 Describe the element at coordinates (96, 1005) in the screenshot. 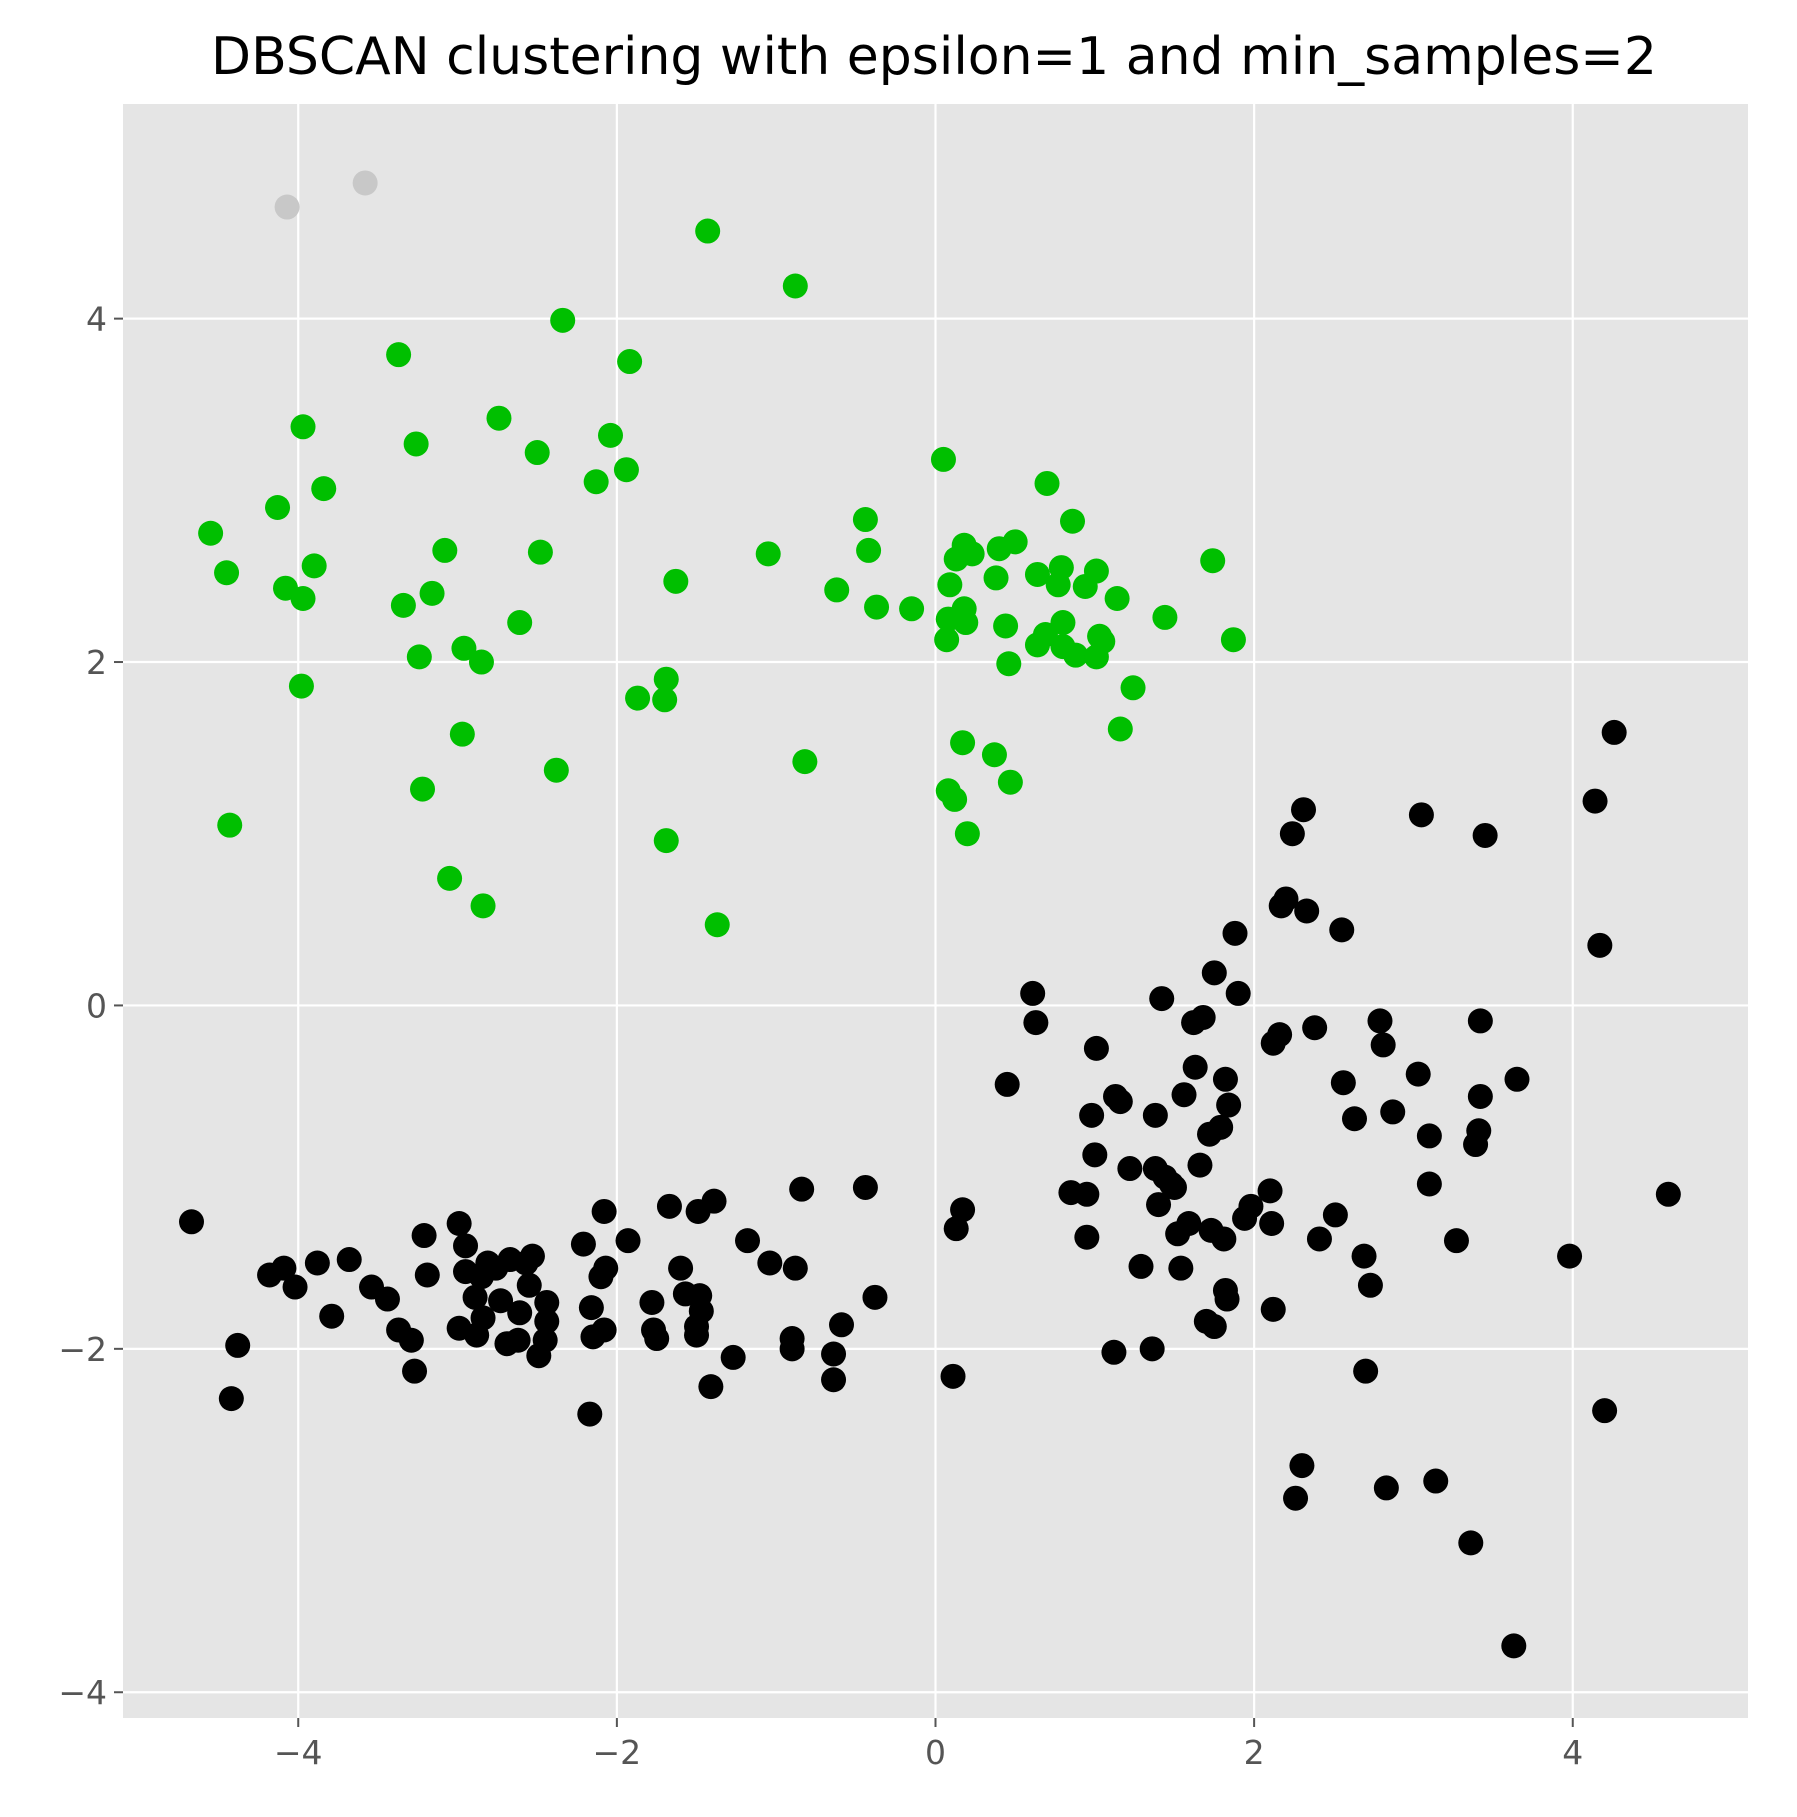

I see `y-tick-label: 0` at that location.